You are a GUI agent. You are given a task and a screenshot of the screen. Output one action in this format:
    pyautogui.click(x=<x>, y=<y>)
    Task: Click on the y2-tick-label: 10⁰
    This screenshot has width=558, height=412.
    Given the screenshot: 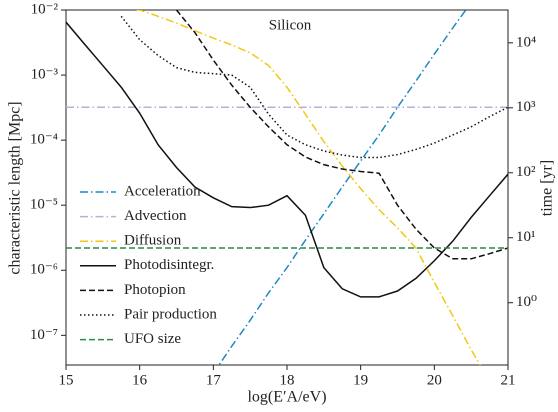 What is the action you would take?
    pyautogui.click(x=526, y=302)
    